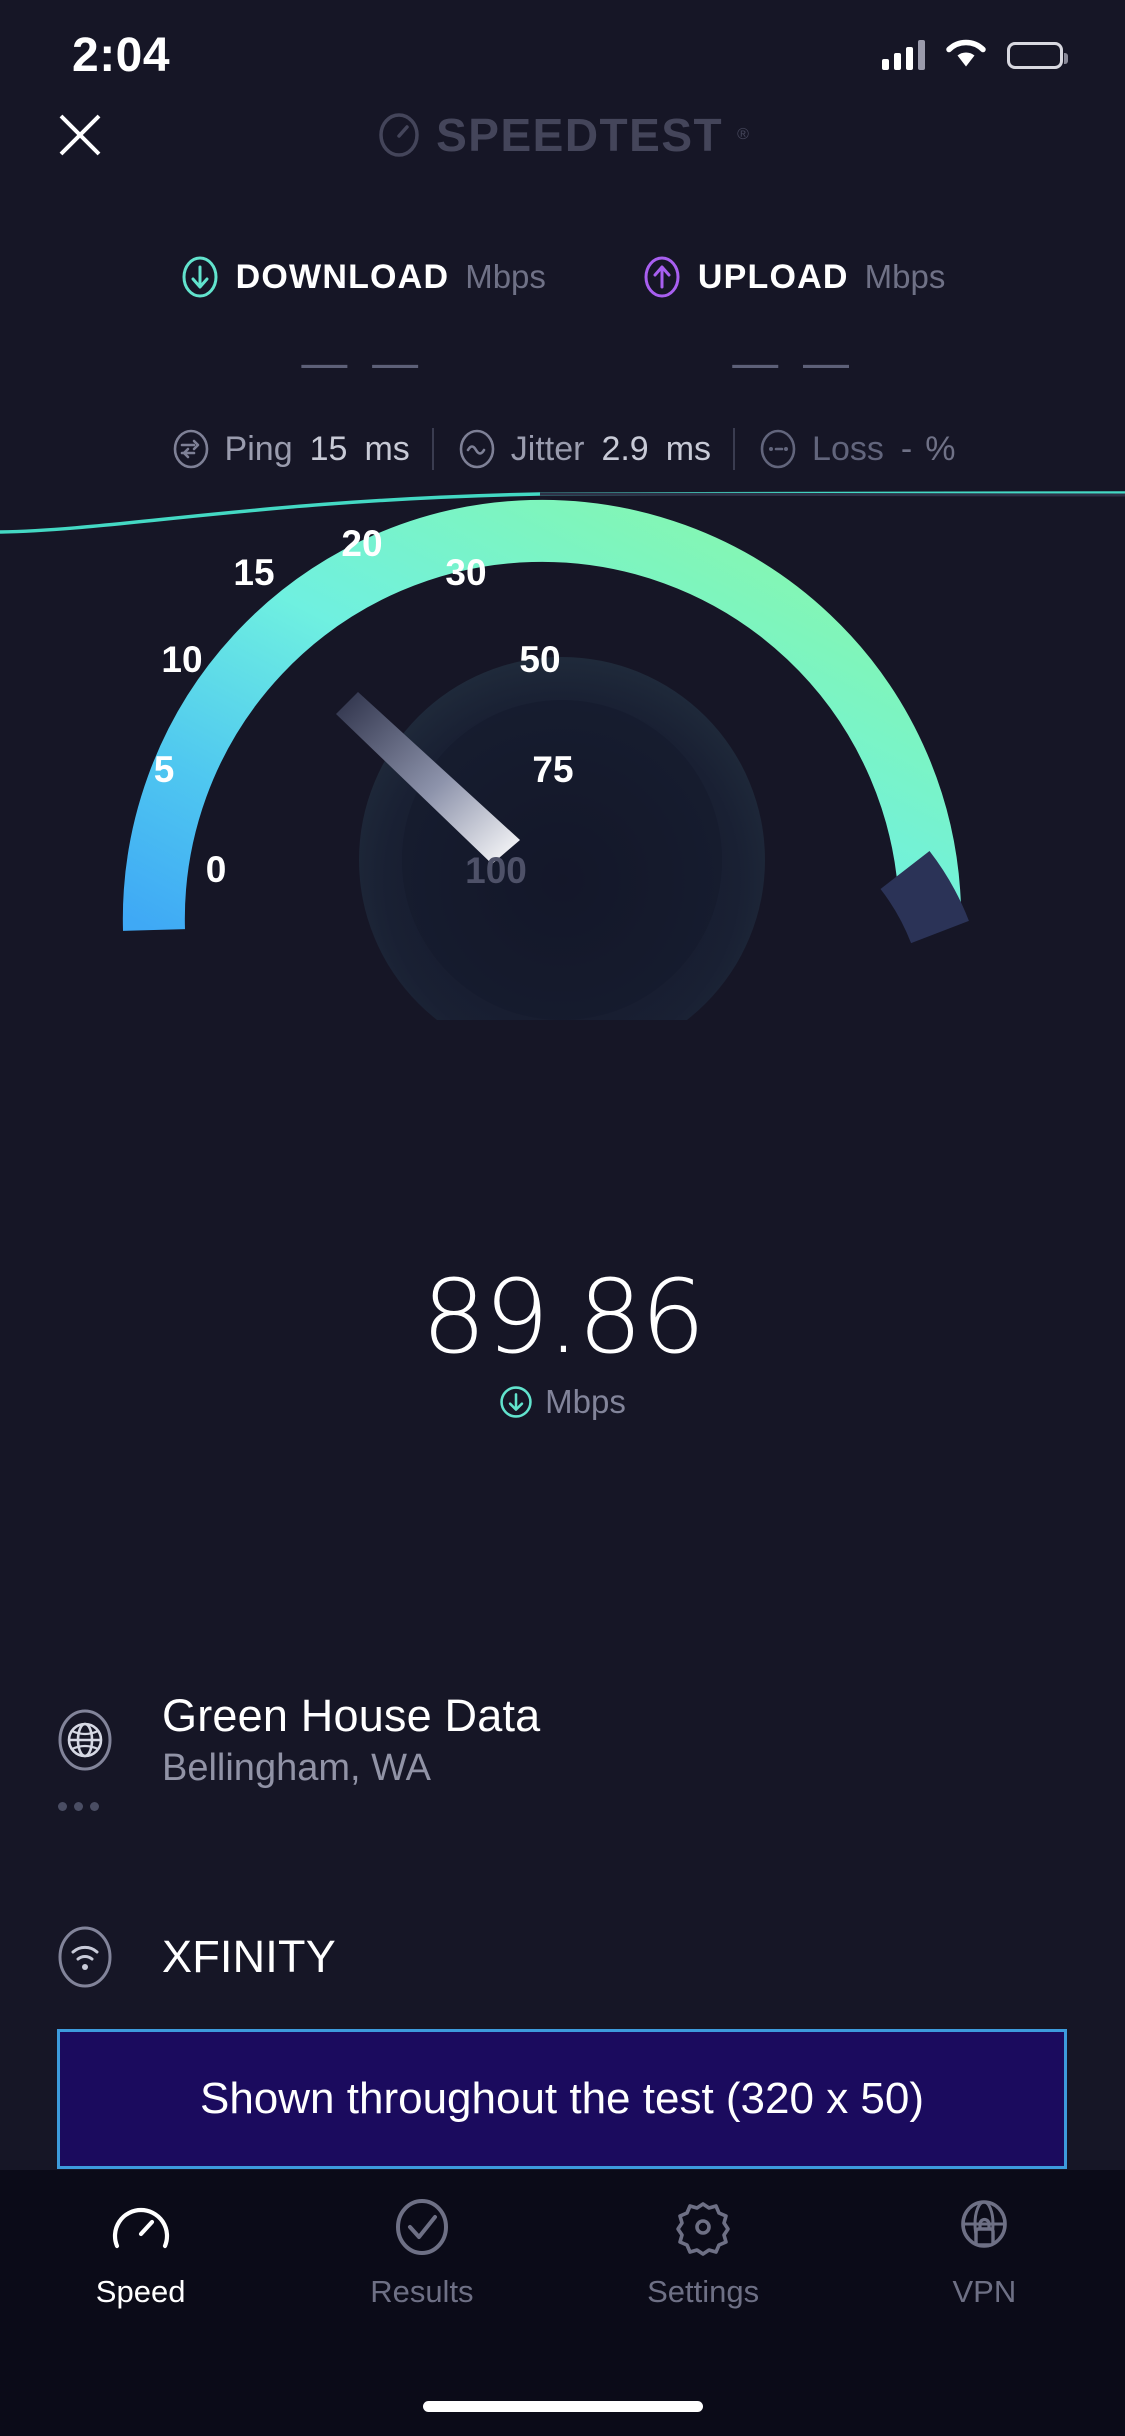 This screenshot has width=1125, height=2436. I want to click on wifi-icon, so click(966, 55).